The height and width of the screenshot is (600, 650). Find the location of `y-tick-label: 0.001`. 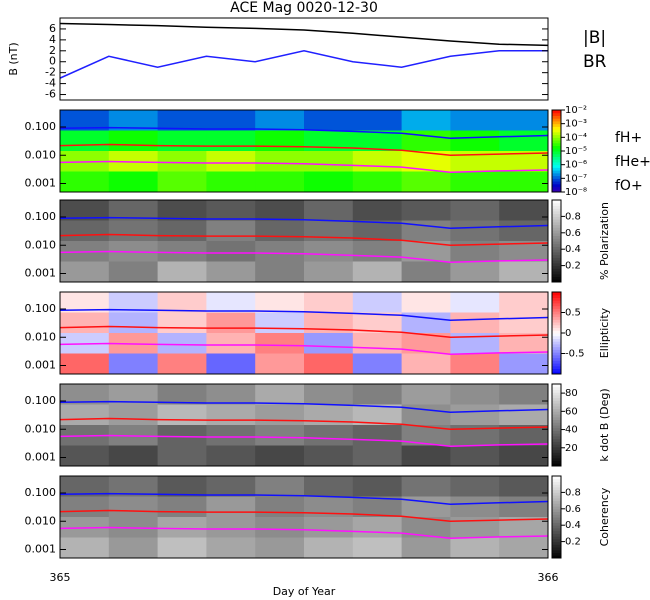

y-tick-label: 0.001 is located at coordinates (41, 272).